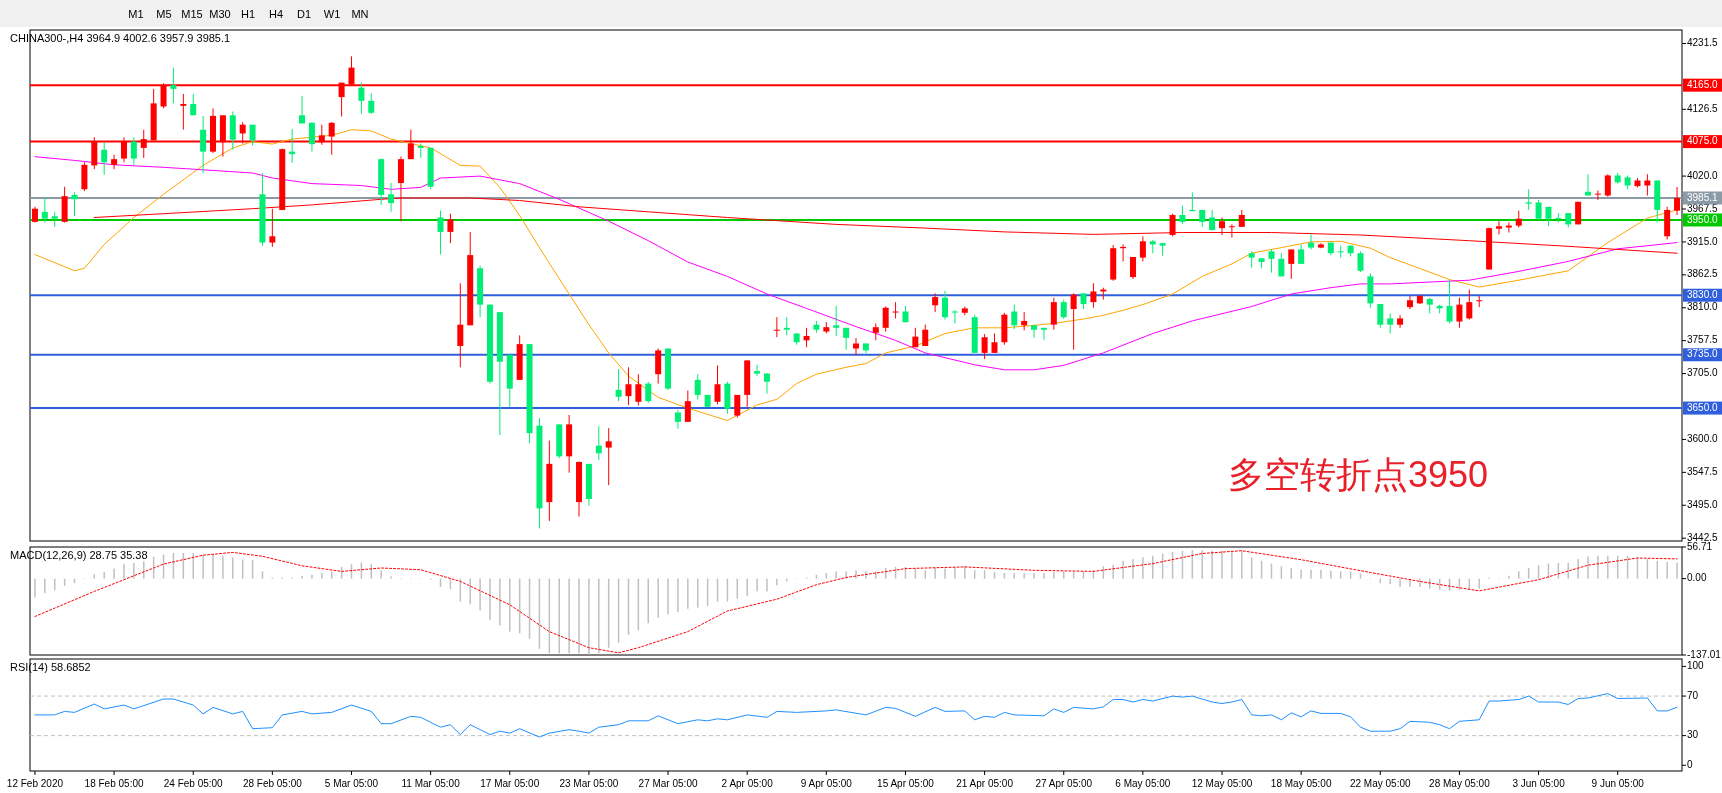 This screenshot has width=1722, height=793. What do you see at coordinates (906, 783) in the screenshot?
I see `x-tick-label: 15 Apr 05:00` at bounding box center [906, 783].